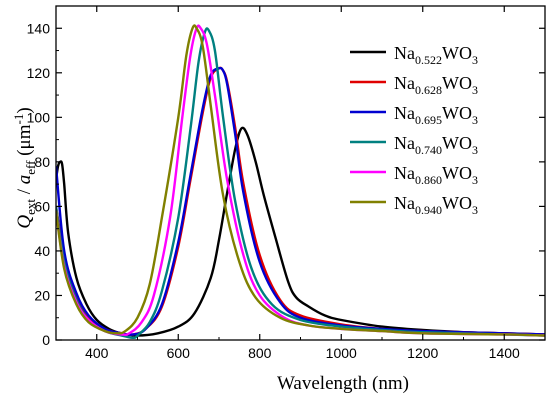  I want to click on y-axis-title-unit-sup: -1, so click(18, 119).